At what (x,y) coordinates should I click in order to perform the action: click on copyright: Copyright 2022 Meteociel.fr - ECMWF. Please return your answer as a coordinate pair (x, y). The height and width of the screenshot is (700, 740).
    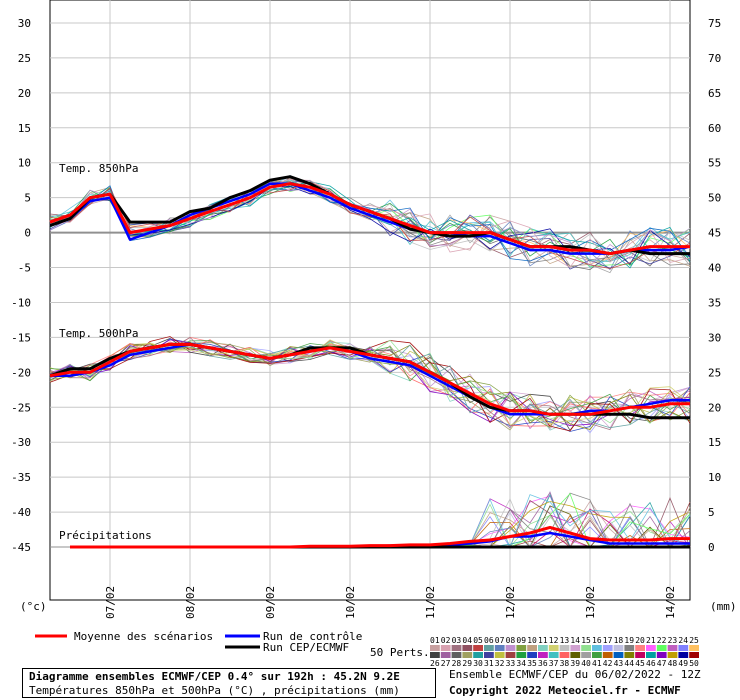
    Looking at the image, I should click on (565, 690).